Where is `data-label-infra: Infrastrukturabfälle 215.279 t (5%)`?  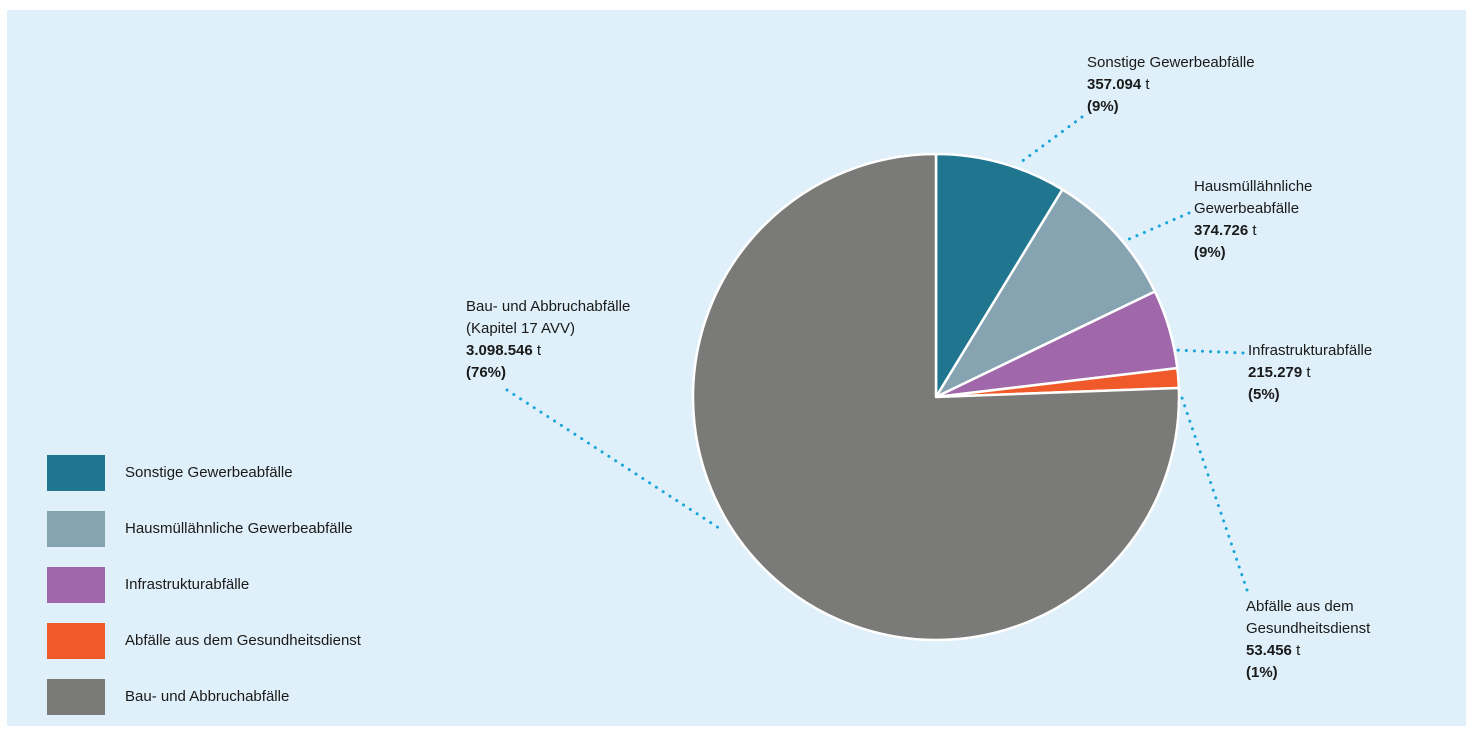
data-label-infra: Infrastrukturabfälle 215.279 t (5%) is located at coordinates (1310, 373).